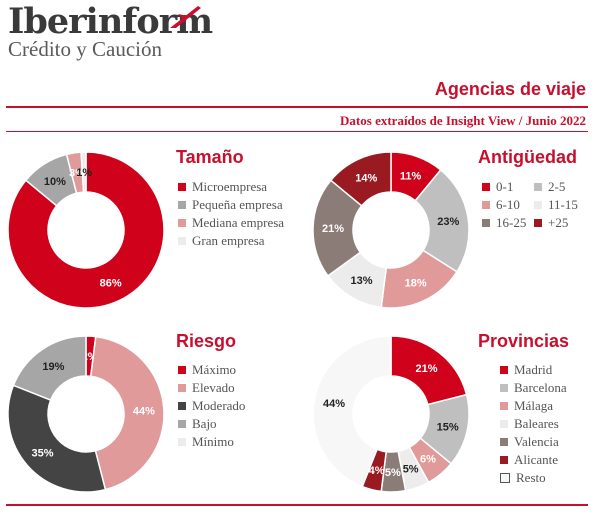 This screenshot has height=512, width=594. Describe the element at coordinates (185, 17) in the screenshot. I see `plane-icon` at that location.